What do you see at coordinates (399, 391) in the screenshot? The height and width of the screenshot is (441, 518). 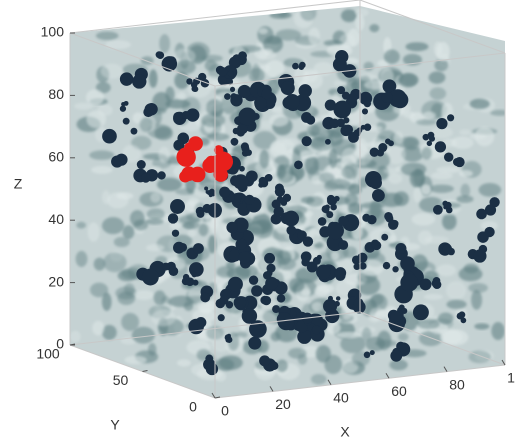 I see `x-tick-label: 60` at bounding box center [399, 391].